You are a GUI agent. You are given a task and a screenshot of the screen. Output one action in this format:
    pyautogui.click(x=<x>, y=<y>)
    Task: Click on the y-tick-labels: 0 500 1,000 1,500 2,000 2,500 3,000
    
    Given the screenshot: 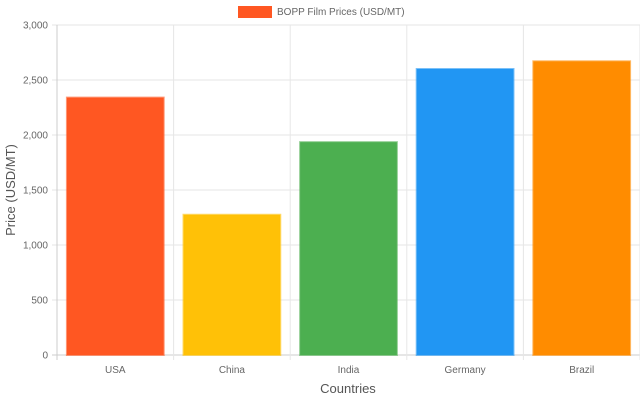 What is the action you would take?
    pyautogui.click(x=35, y=191)
    